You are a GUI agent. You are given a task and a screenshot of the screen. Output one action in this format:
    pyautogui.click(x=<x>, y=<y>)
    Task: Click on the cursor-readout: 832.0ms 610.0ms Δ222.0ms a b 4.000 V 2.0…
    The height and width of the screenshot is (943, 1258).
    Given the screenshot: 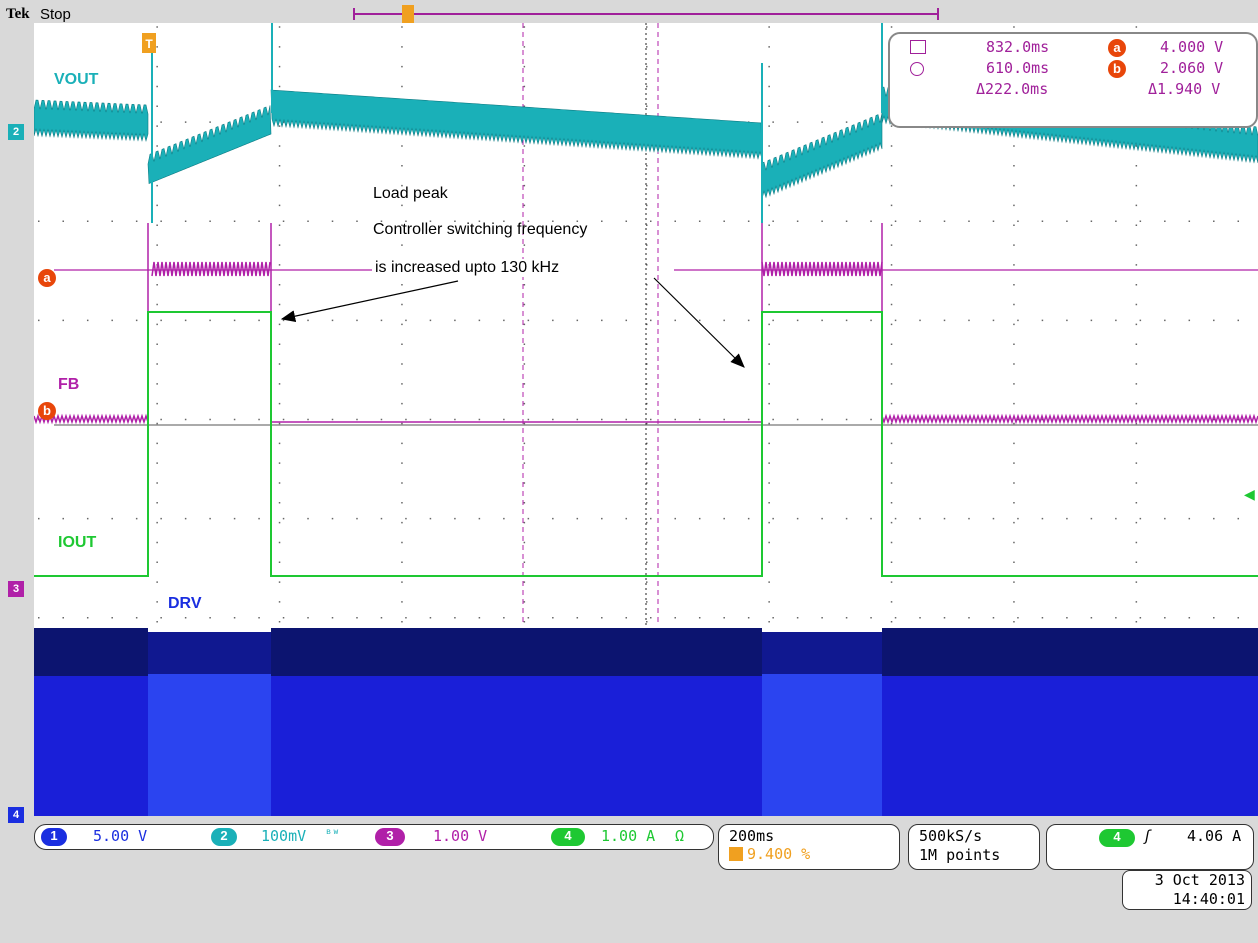 What is the action you would take?
    pyautogui.click(x=1073, y=80)
    